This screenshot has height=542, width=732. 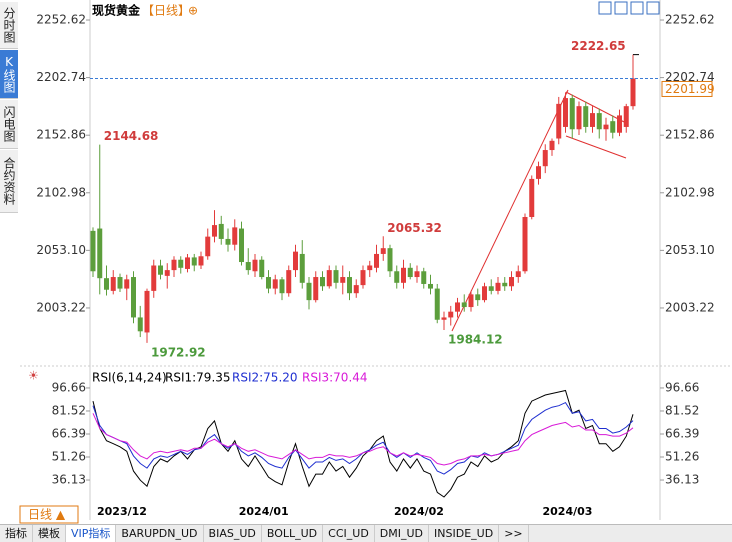 What do you see at coordinates (160, 533) in the screenshot?
I see `bottom-tab: BARUPDN_UD` at bounding box center [160, 533].